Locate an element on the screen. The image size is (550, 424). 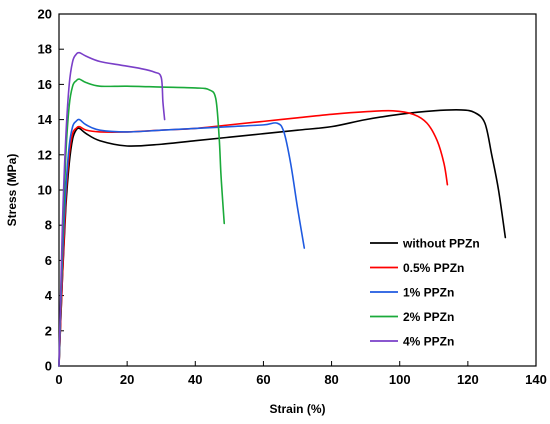
x-tick-label: 80 is located at coordinates (331, 379).